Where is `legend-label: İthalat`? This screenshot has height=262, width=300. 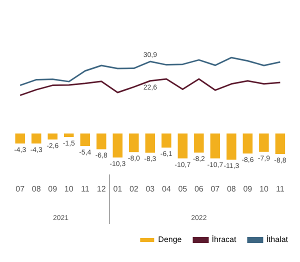 legend-label: İthalat is located at coordinates (277, 239).